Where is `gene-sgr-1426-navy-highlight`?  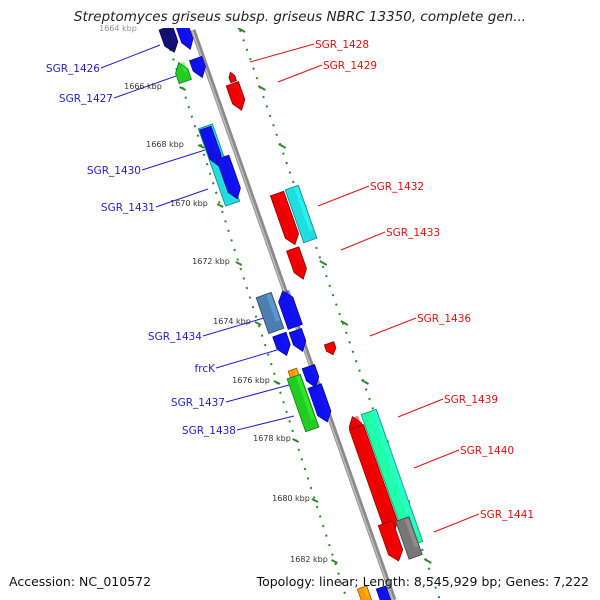
gene-sgr-1426-navy-highlight is located at coordinates (172, 36).